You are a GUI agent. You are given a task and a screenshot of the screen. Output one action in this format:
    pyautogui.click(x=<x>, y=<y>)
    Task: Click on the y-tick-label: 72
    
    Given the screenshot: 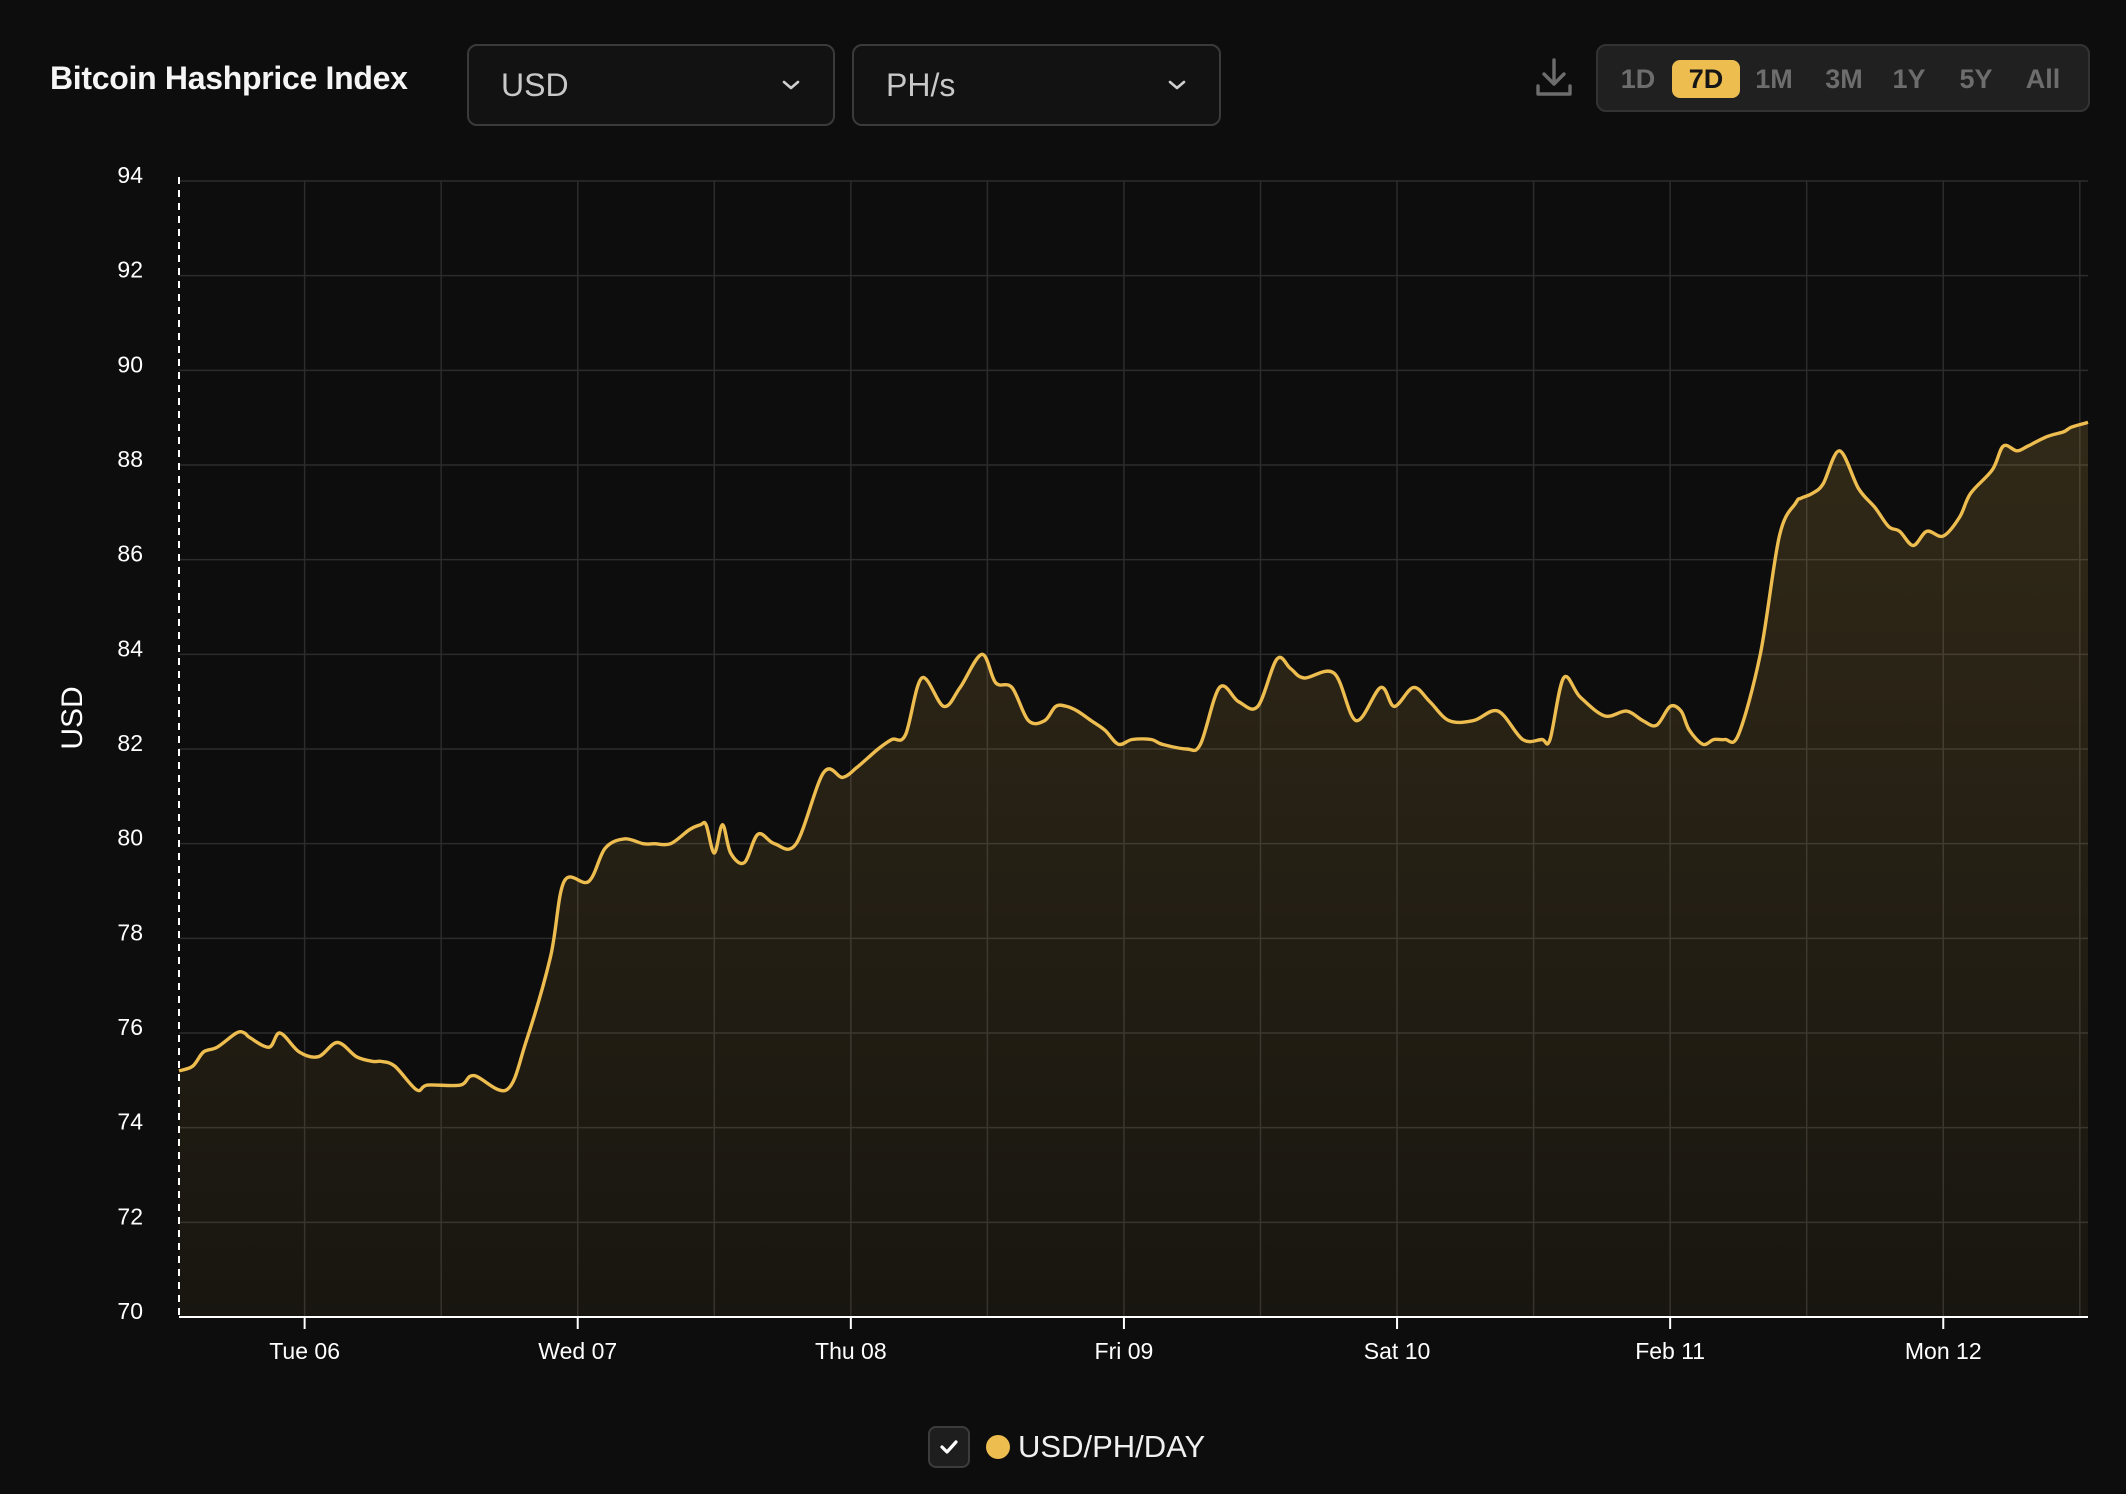 What is the action you would take?
    pyautogui.click(x=130, y=1216)
    